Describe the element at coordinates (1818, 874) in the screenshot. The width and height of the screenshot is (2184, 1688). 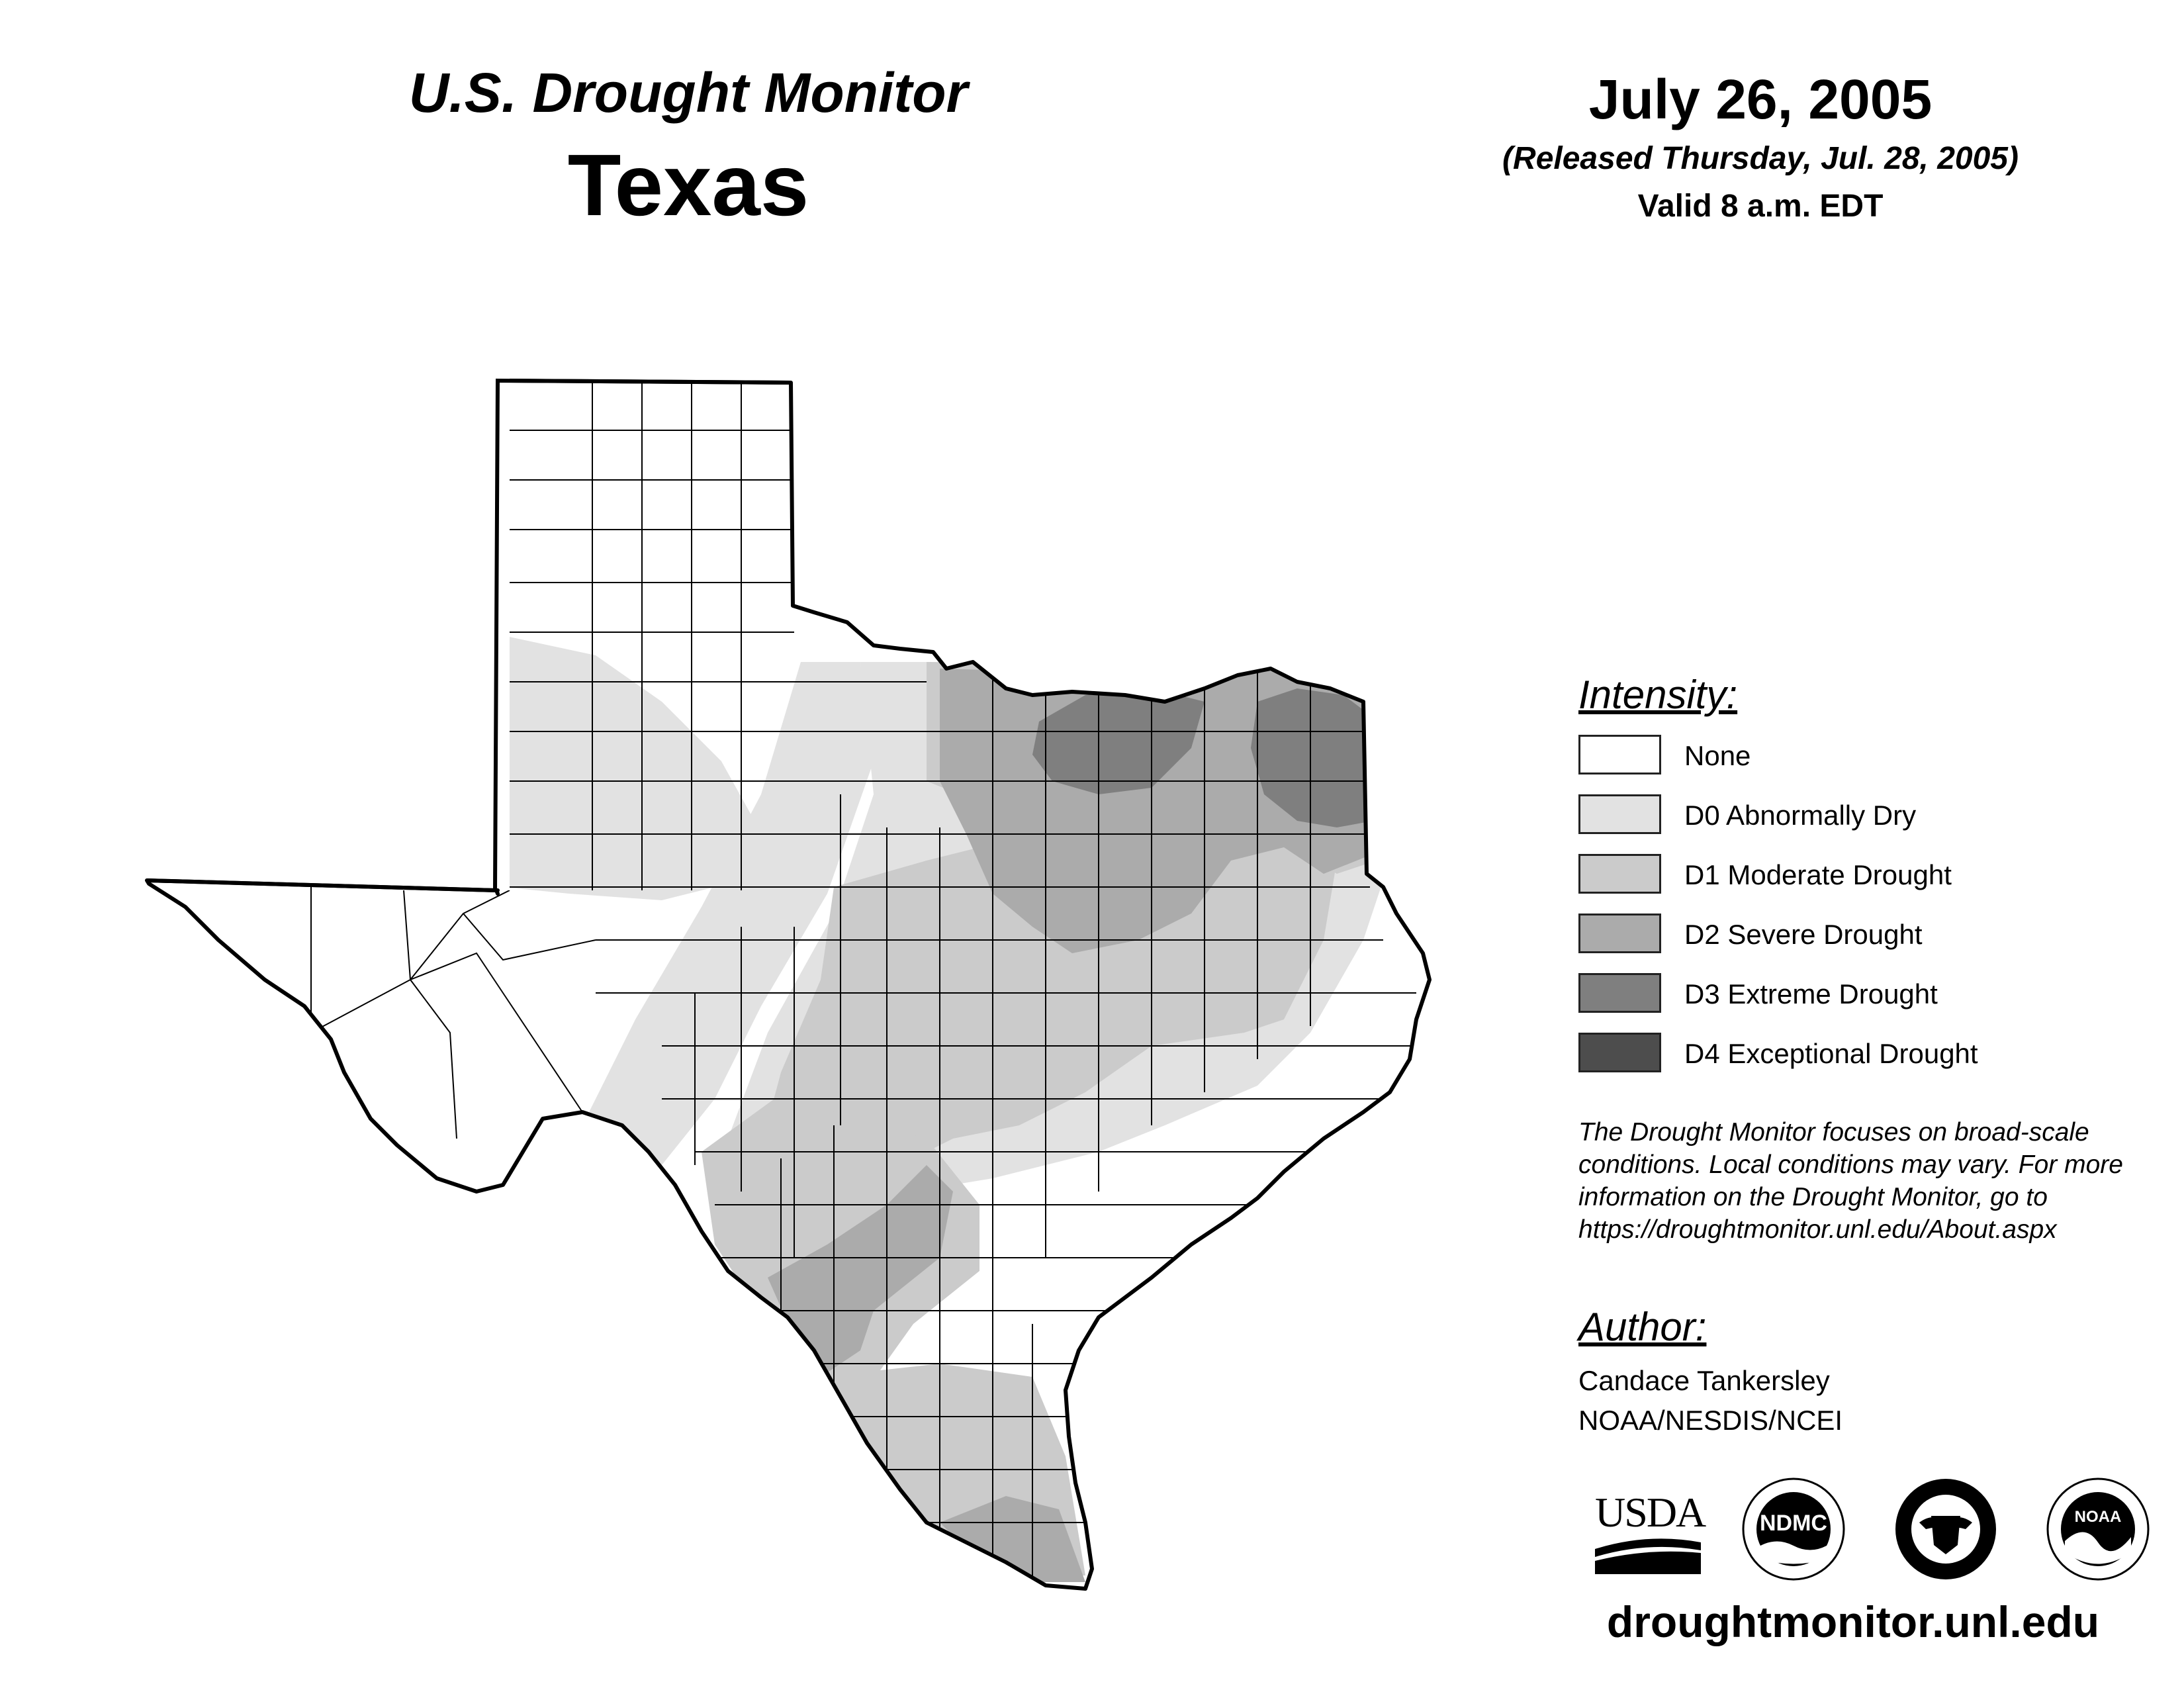
I see `legend-label: D1 Moderate Drought` at that location.